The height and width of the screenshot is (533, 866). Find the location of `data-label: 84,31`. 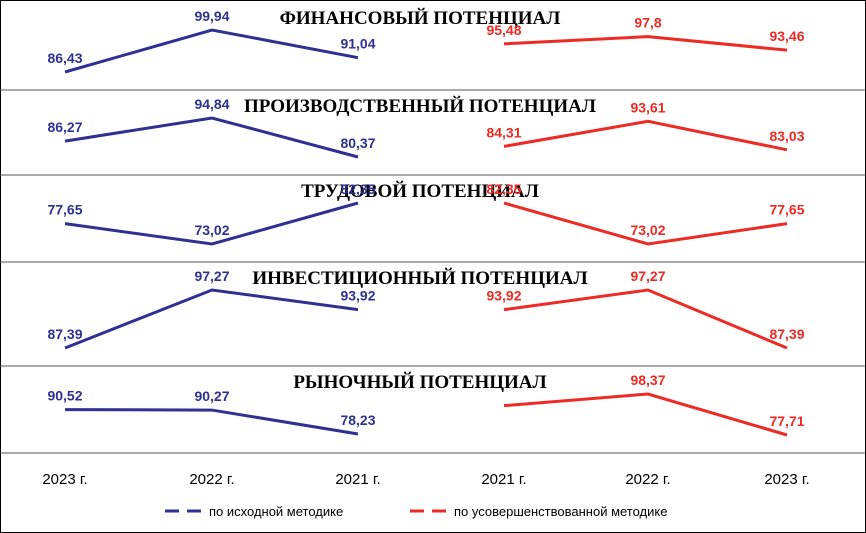

data-label: 84,31 is located at coordinates (503, 132).